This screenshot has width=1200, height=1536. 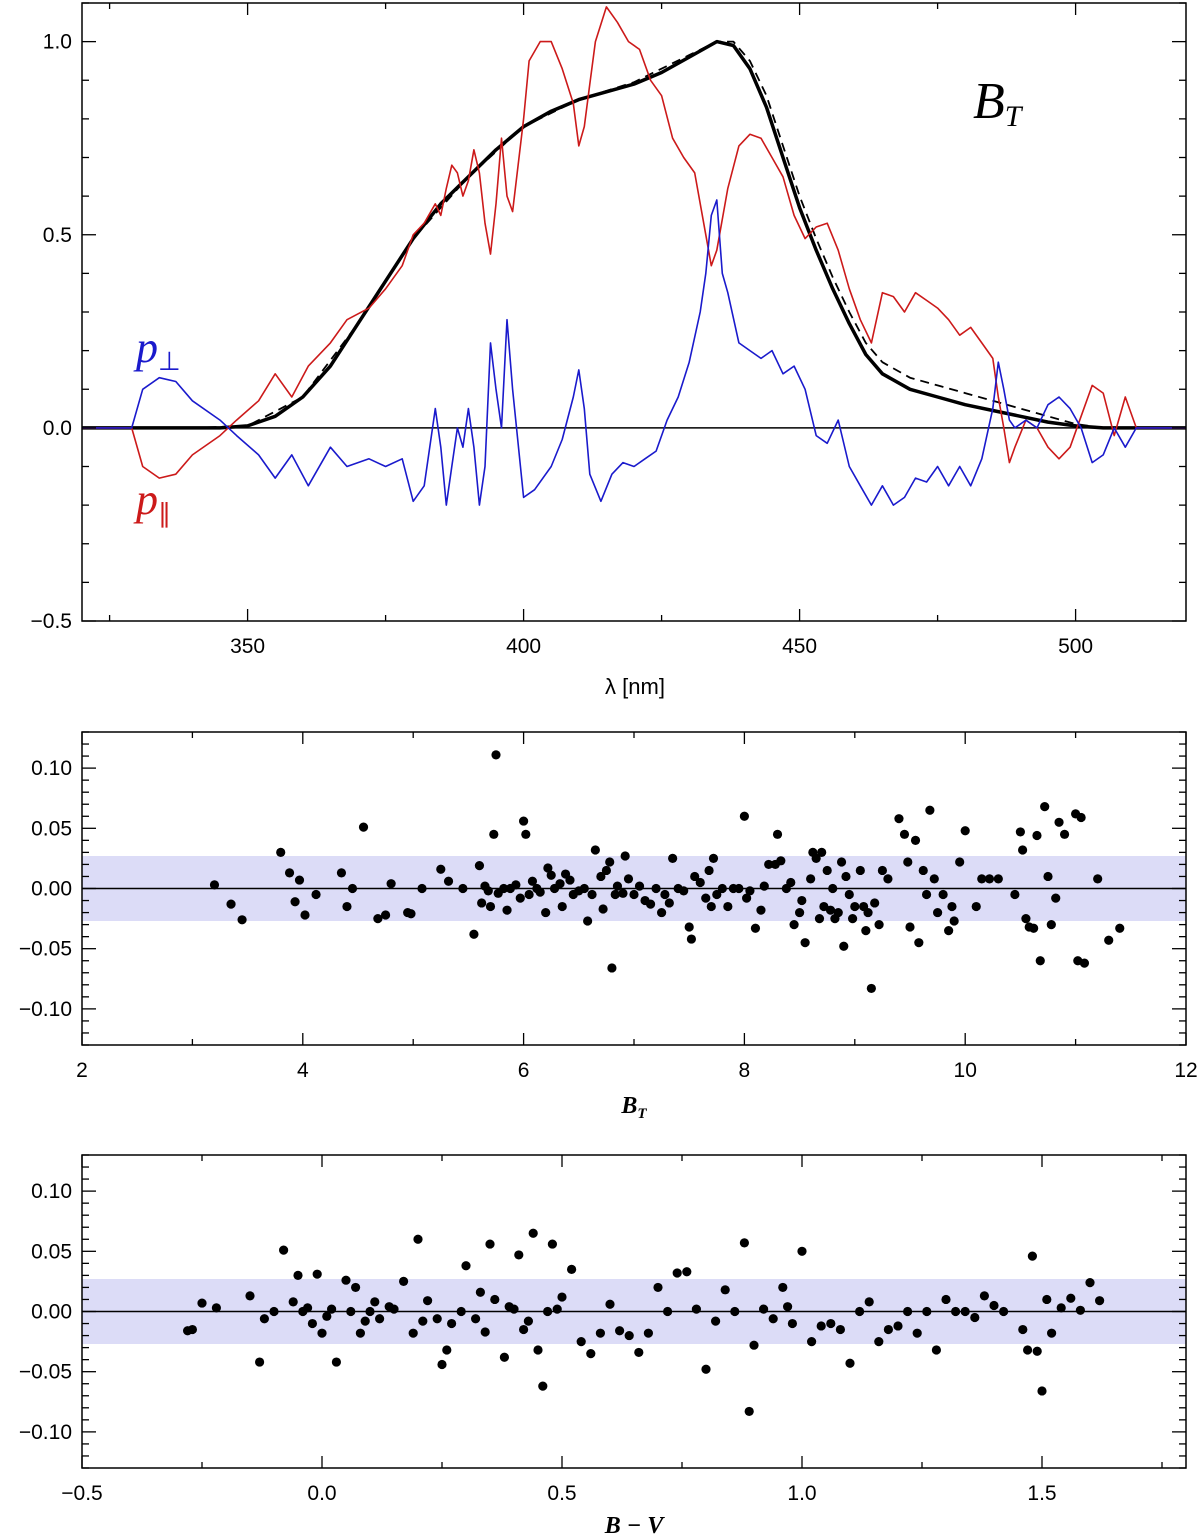 I want to click on p-perp-label: p⊥, so click(x=157, y=349).